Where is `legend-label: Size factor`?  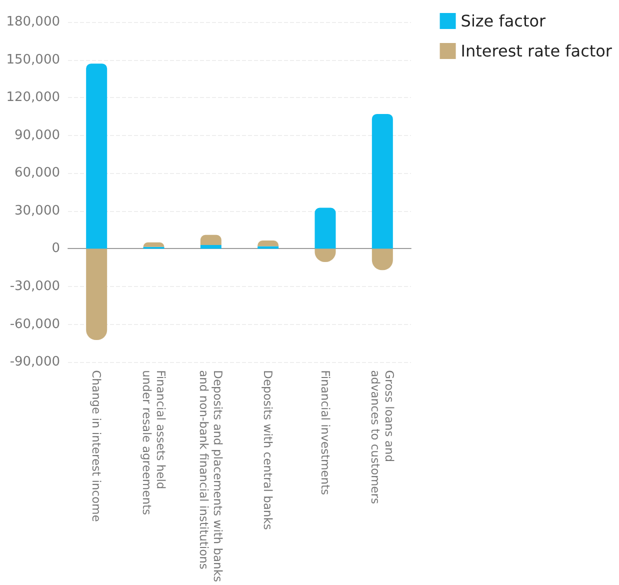
legend-label: Size factor is located at coordinates (503, 21).